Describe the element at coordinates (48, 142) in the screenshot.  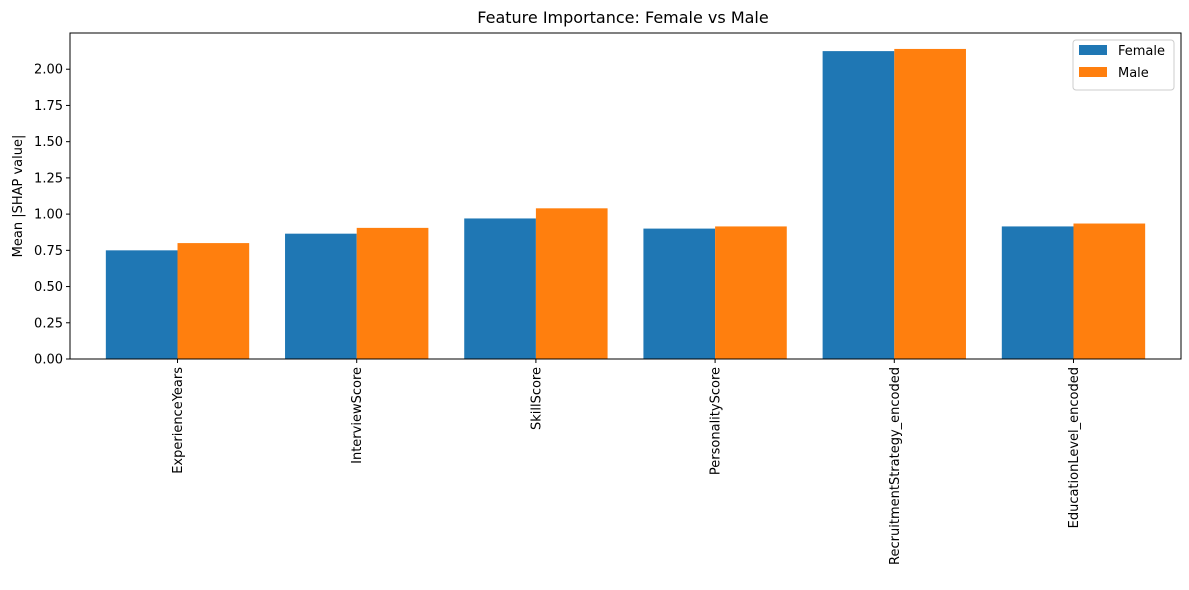
I see `y-tick-label: 1.50` at that location.